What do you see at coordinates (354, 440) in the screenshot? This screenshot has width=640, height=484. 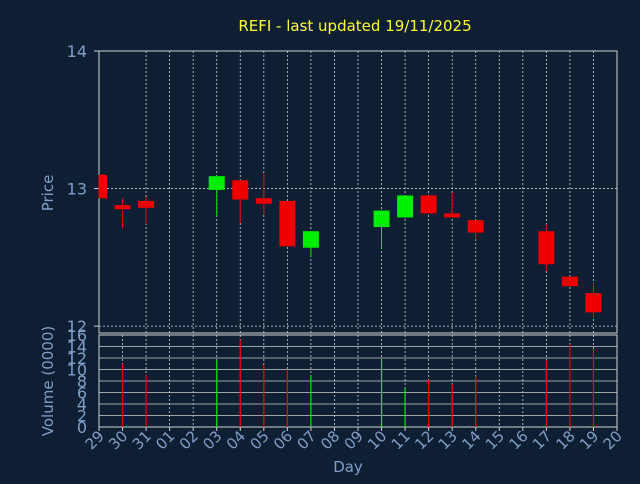 I see `x-tick-label: 09` at bounding box center [354, 440].